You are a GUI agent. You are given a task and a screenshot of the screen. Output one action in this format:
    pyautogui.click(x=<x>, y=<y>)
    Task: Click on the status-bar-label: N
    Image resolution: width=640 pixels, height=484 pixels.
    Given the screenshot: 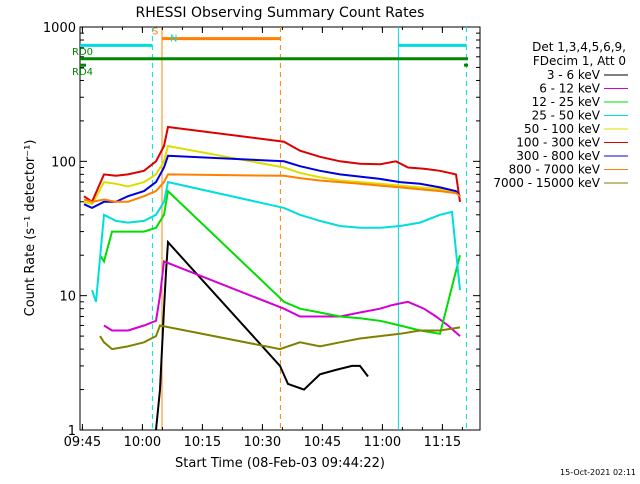 What is the action you would take?
    pyautogui.click(x=173, y=38)
    